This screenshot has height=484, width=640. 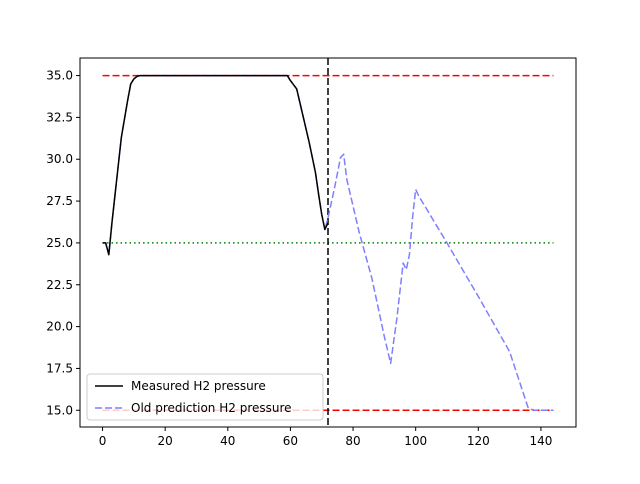 I want to click on y-tick-label: 30.0, so click(x=59, y=159).